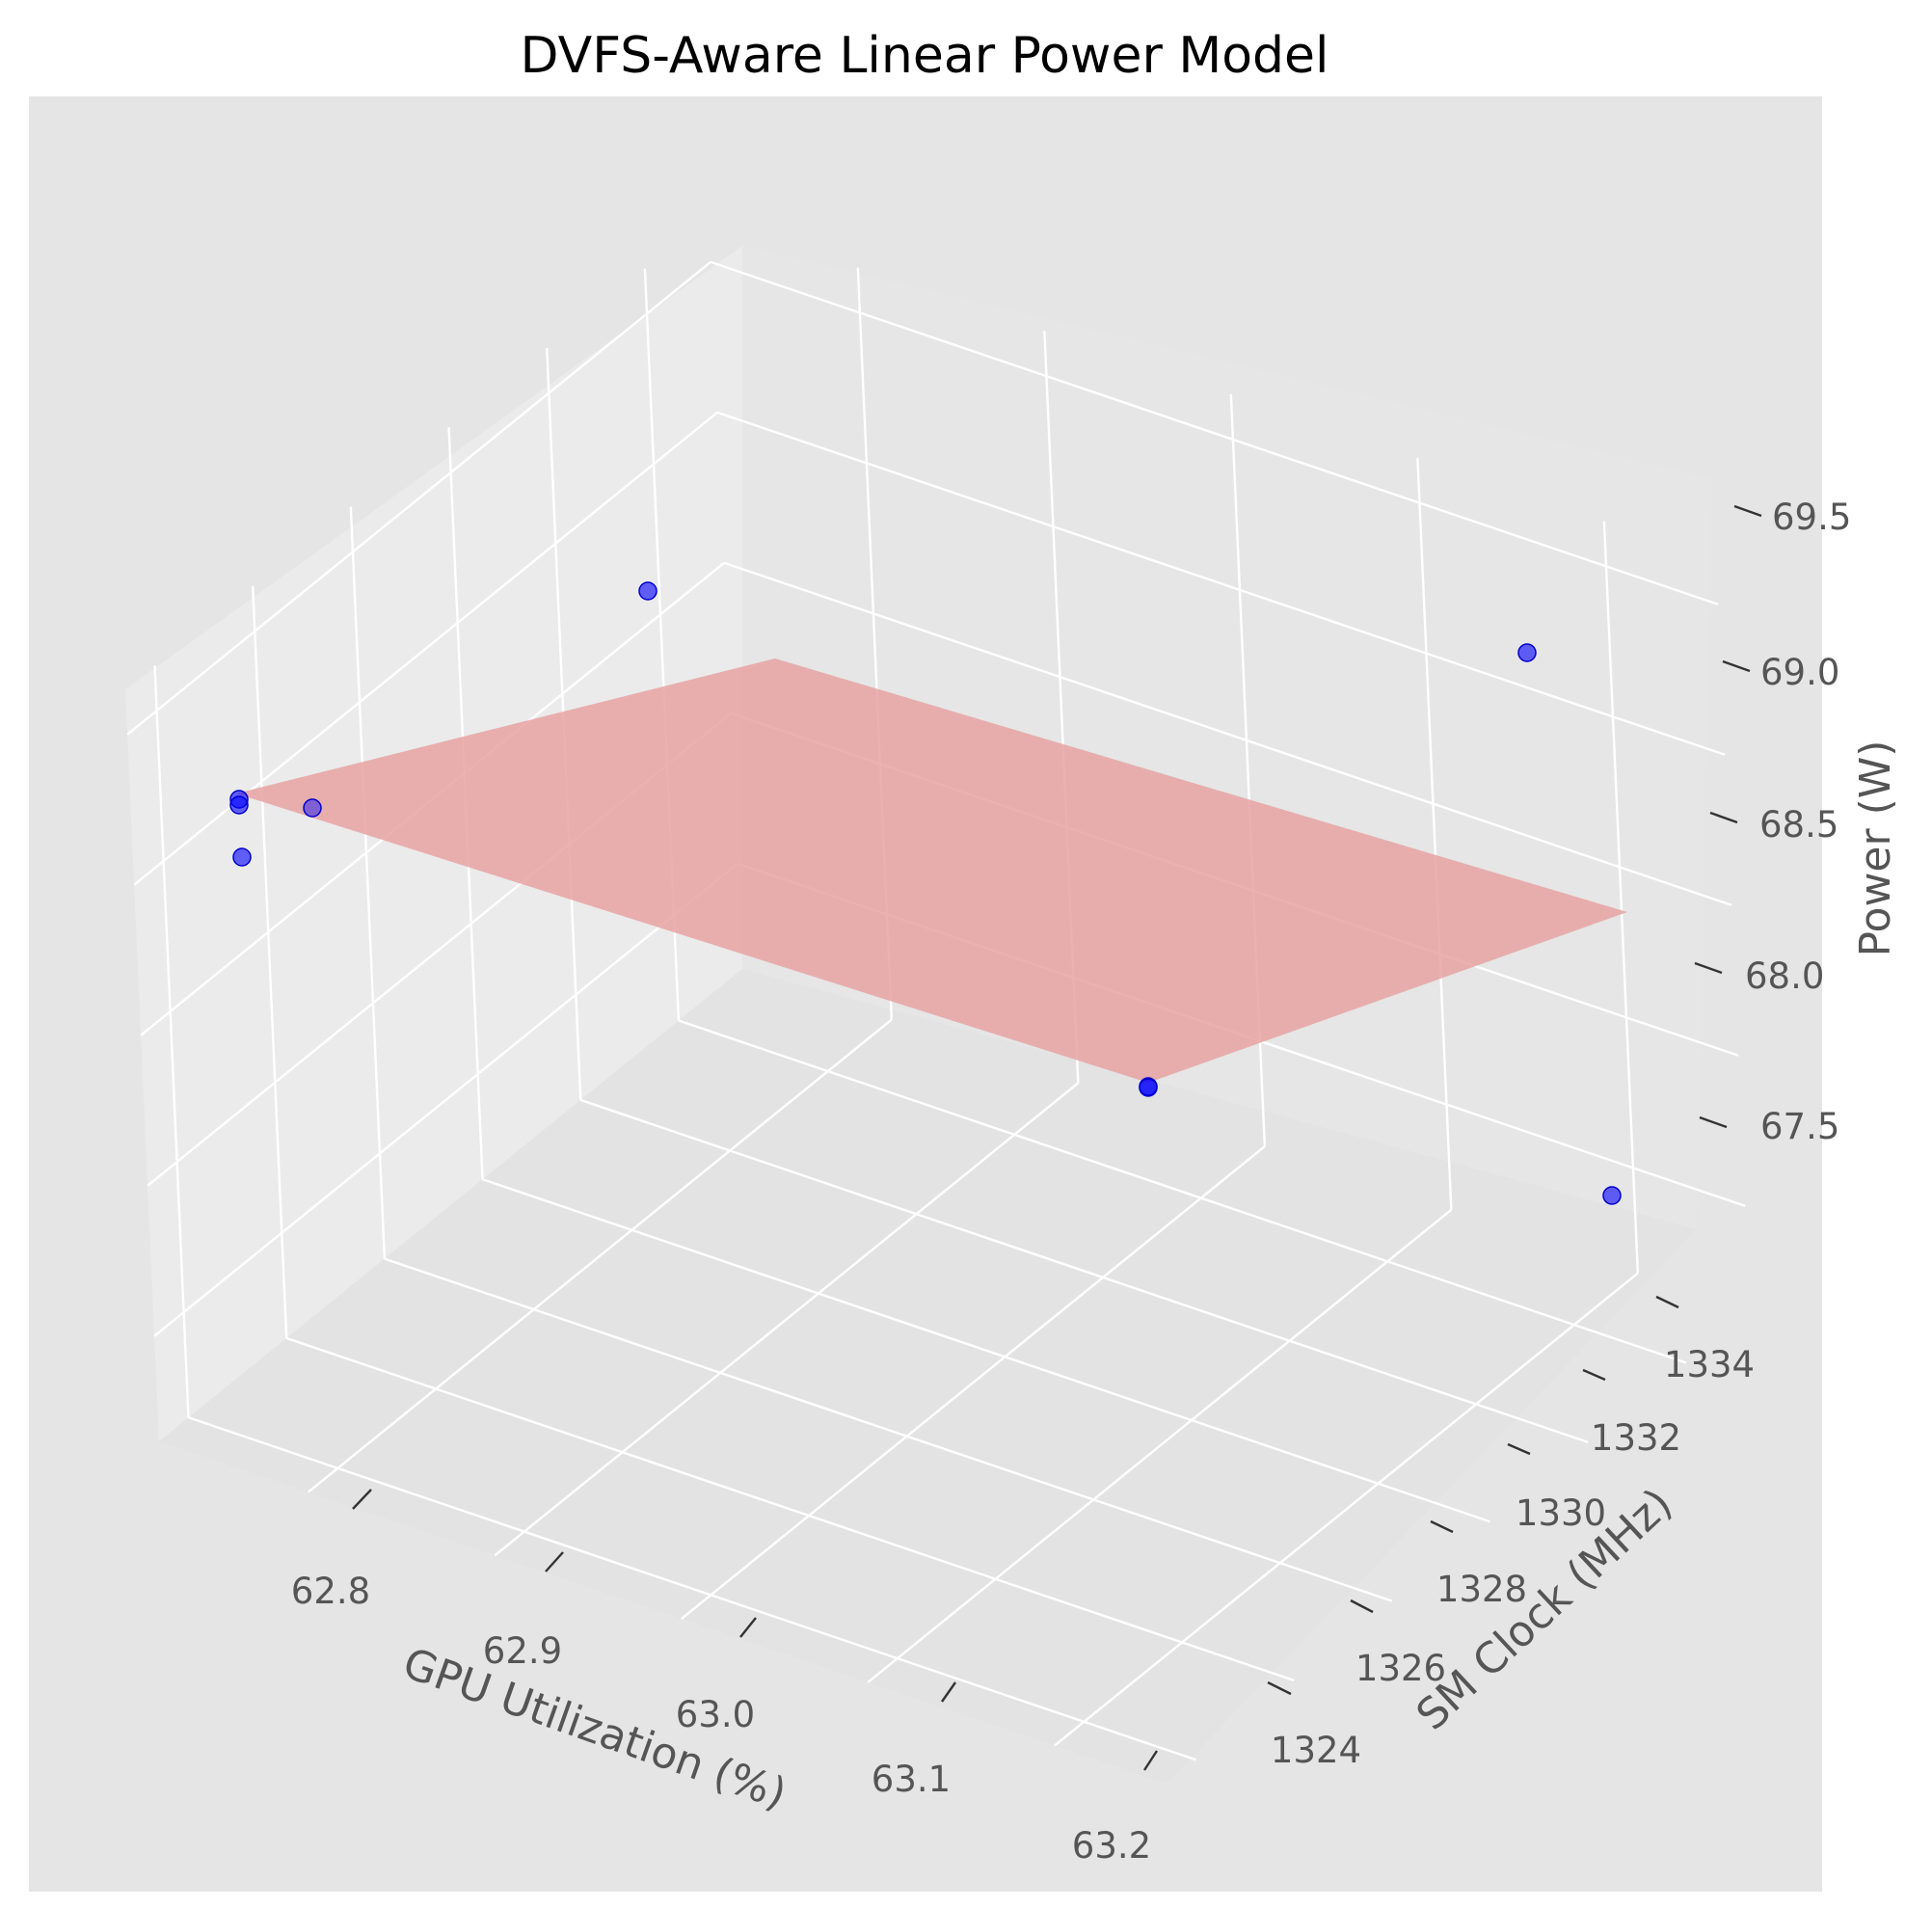  Describe the element at coordinates (1876, 848) in the screenshot. I see `z-axis-label: Power (W)` at that location.